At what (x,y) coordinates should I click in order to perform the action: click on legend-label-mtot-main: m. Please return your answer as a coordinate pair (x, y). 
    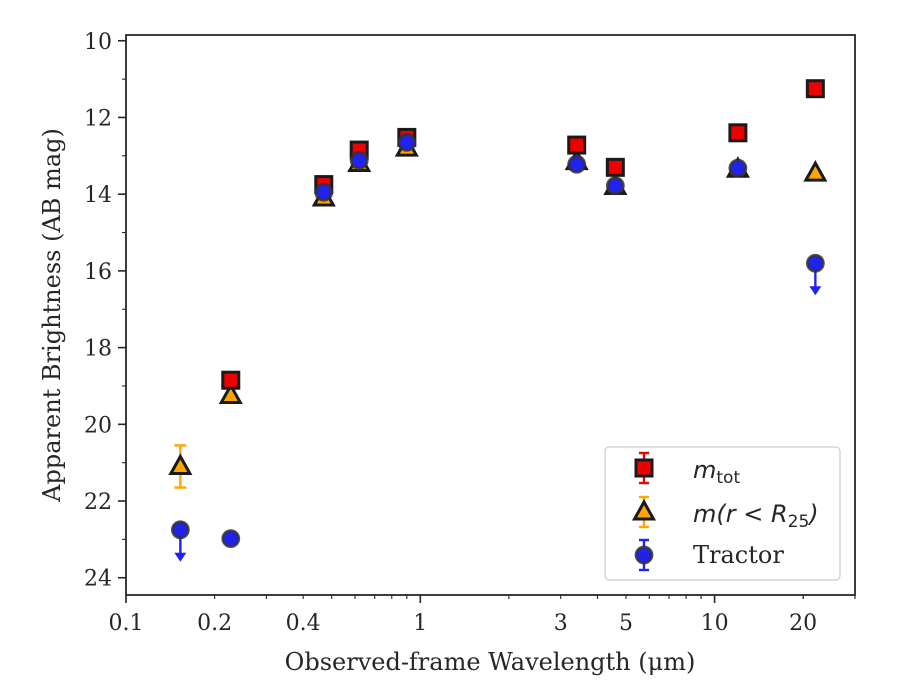
    Looking at the image, I should click on (704, 470).